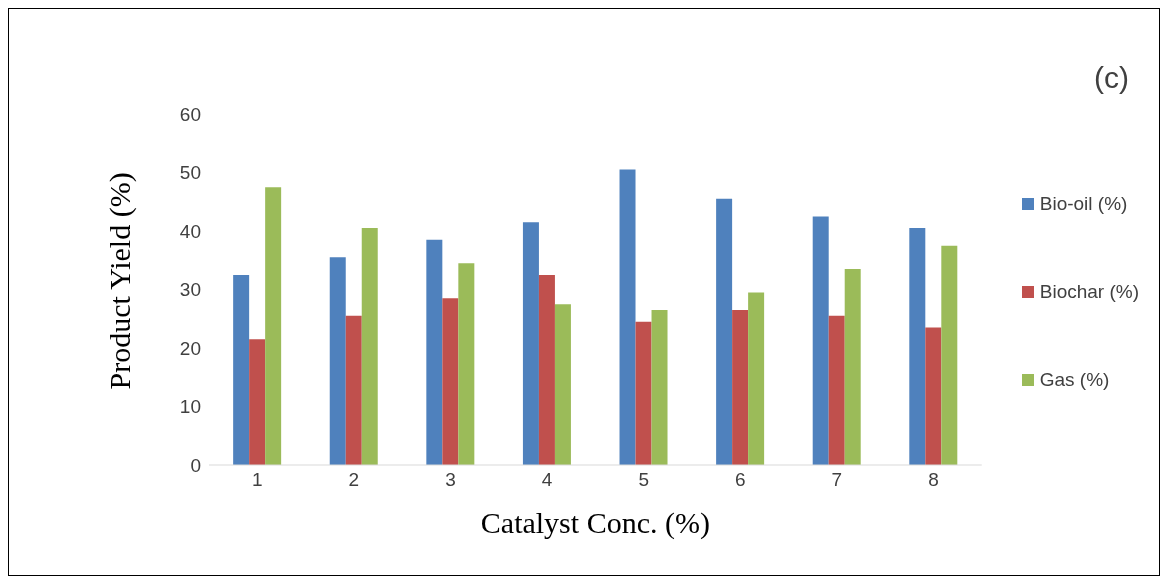 The height and width of the screenshot is (582, 1162). What do you see at coordinates (1074, 380) in the screenshot?
I see `legend-label: Gas (%)` at bounding box center [1074, 380].